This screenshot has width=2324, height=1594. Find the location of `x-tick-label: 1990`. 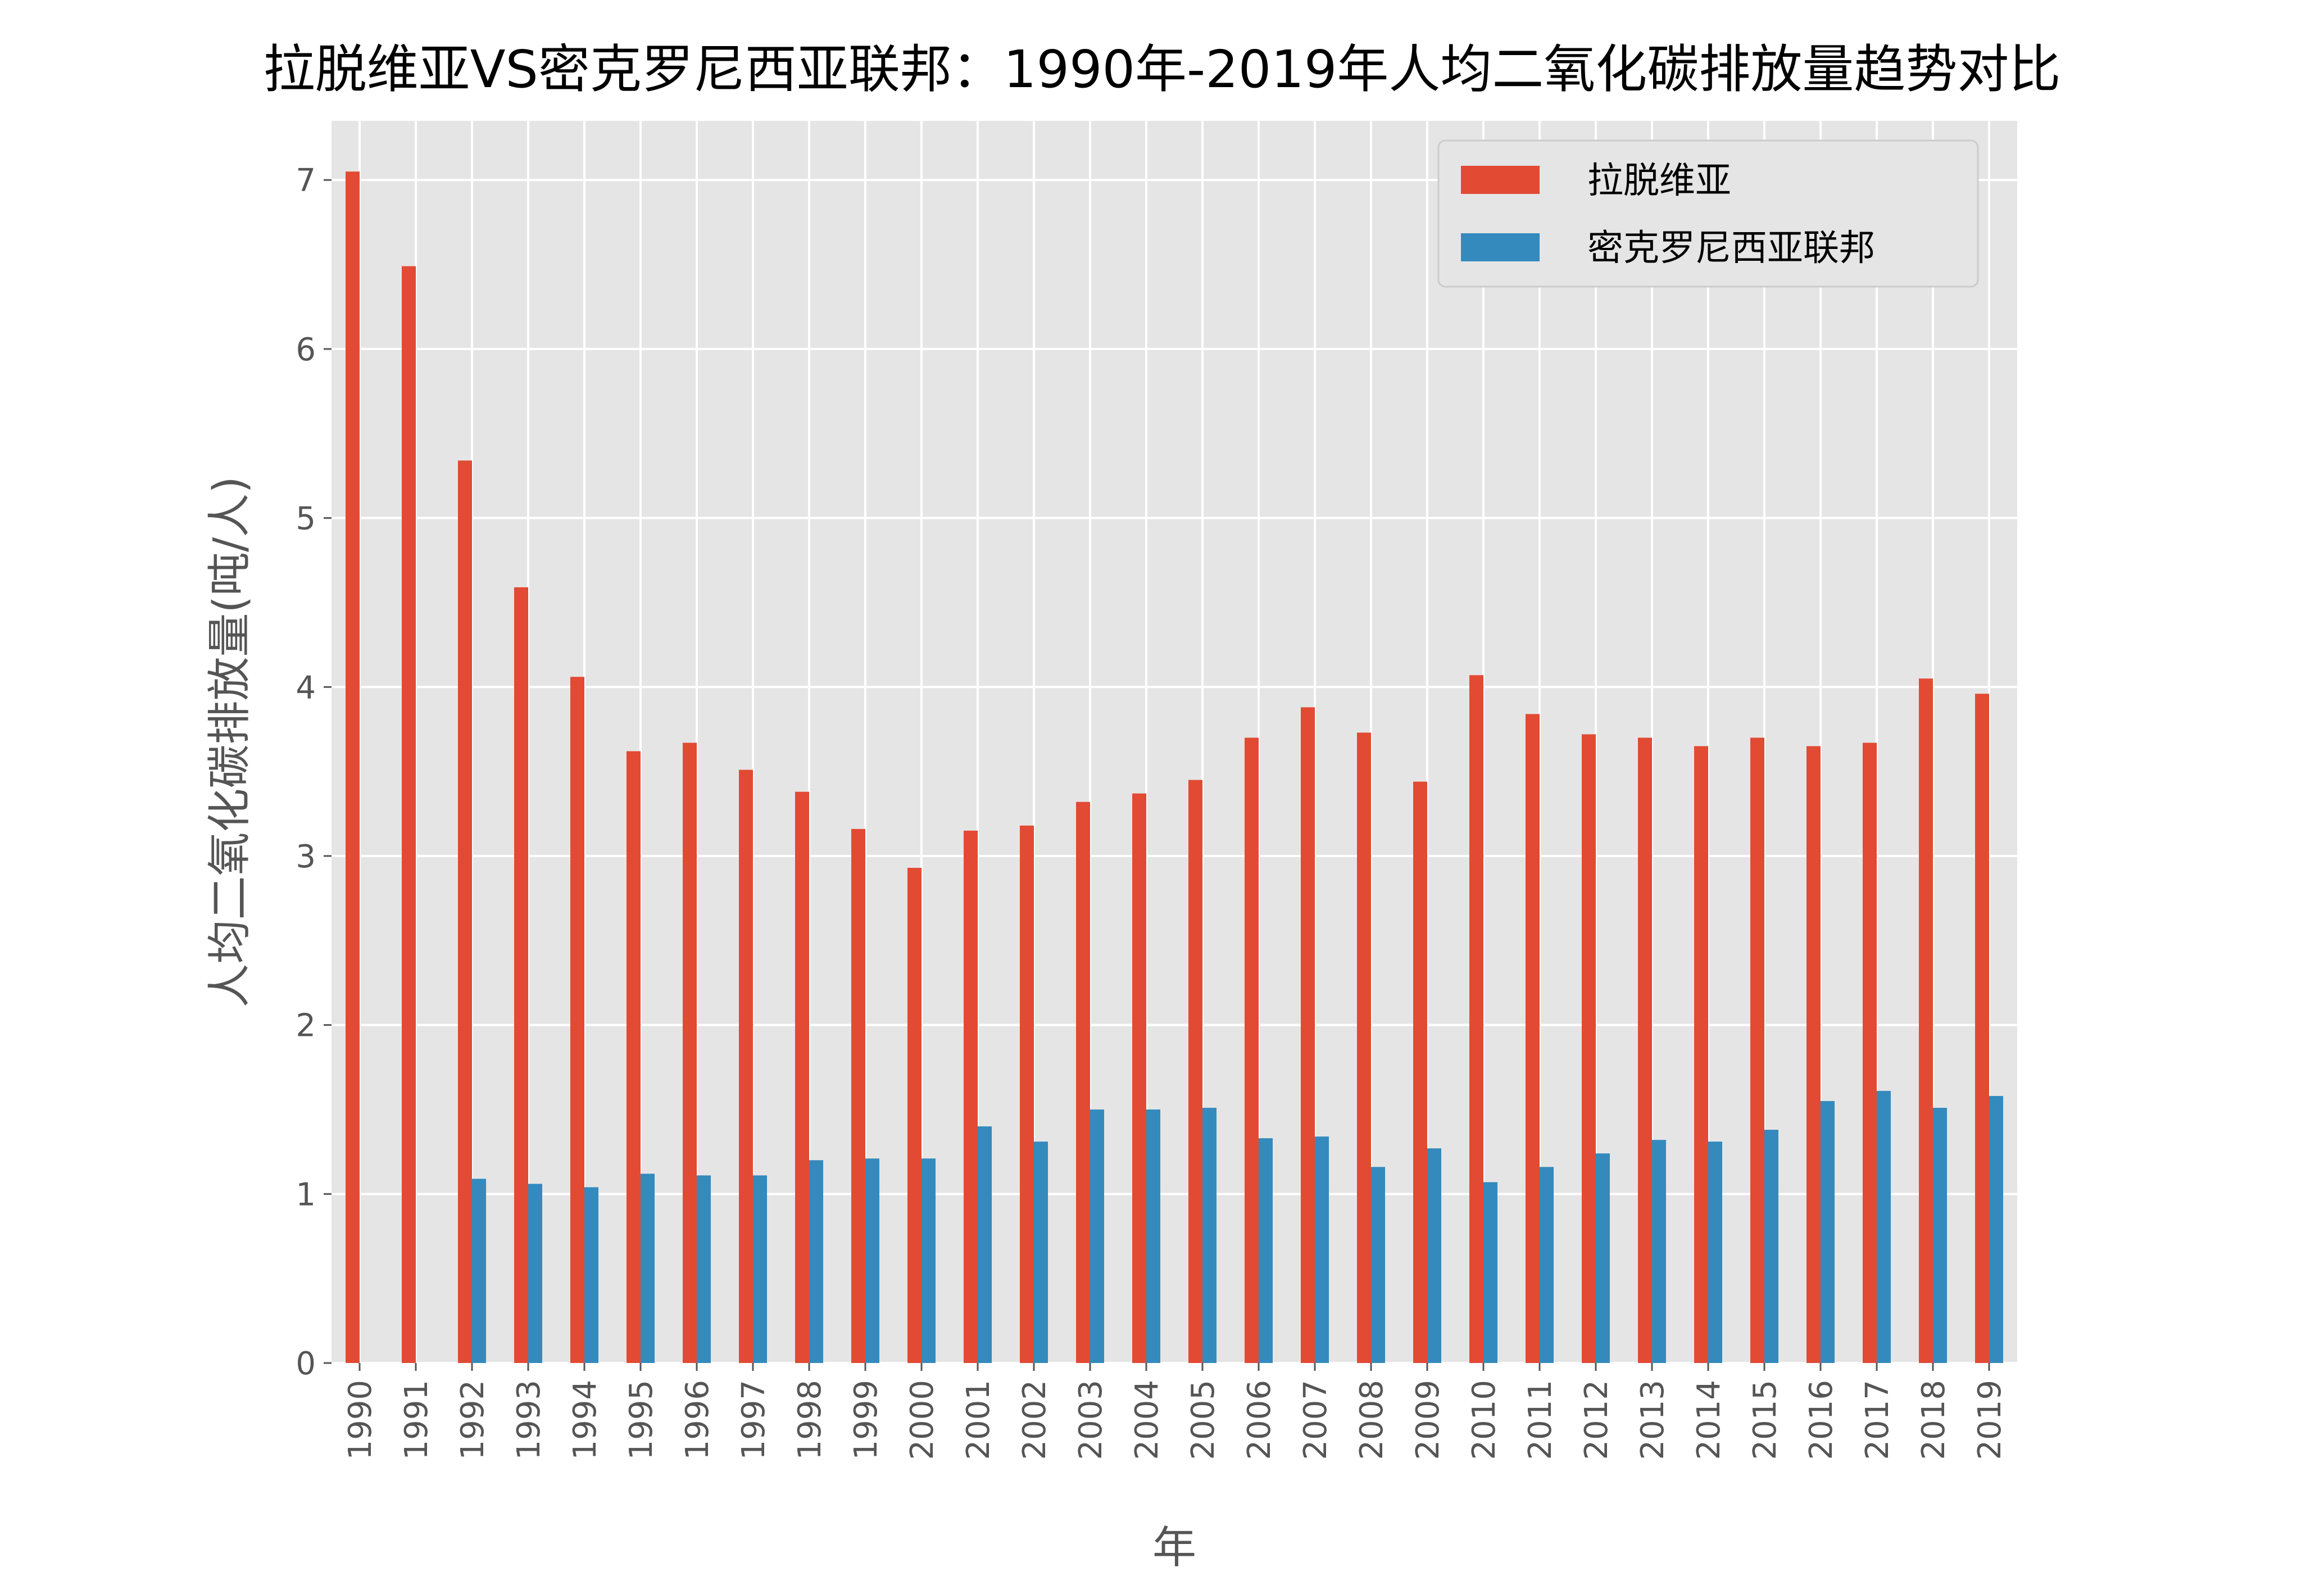

x-tick-label: 1990 is located at coordinates (361, 1420).